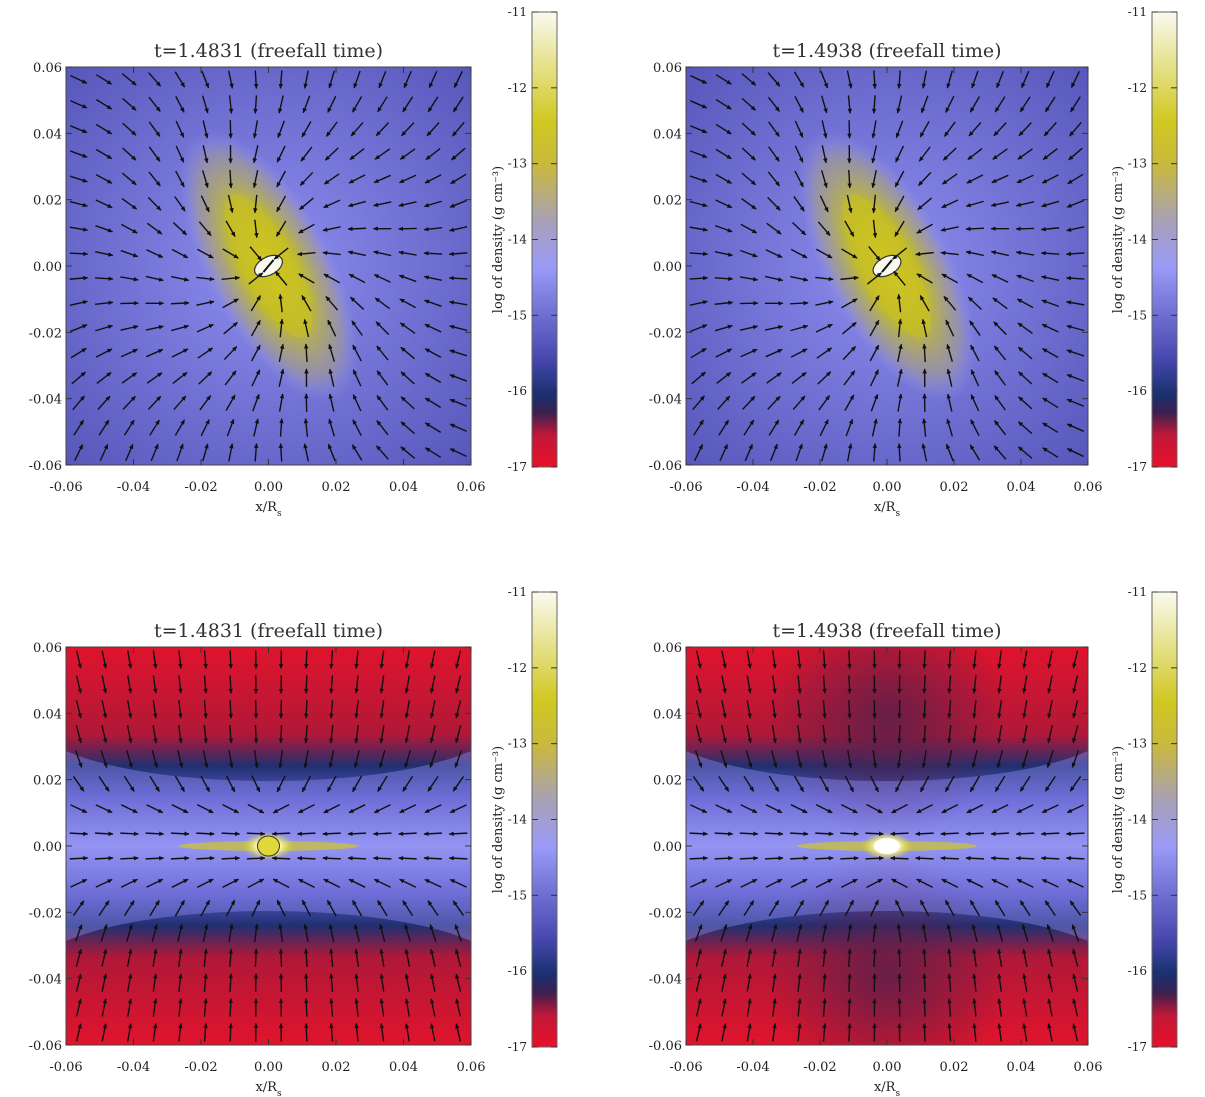  I want to click on x-tick-label: -0.06, so click(65, 1067).